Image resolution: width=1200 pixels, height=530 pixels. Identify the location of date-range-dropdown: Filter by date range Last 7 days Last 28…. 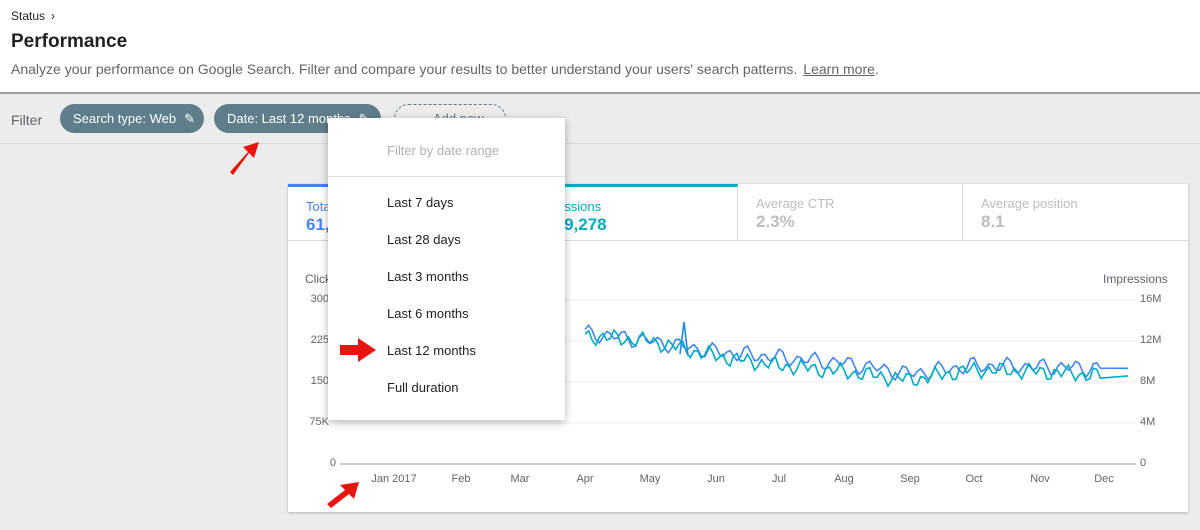
(446, 269).